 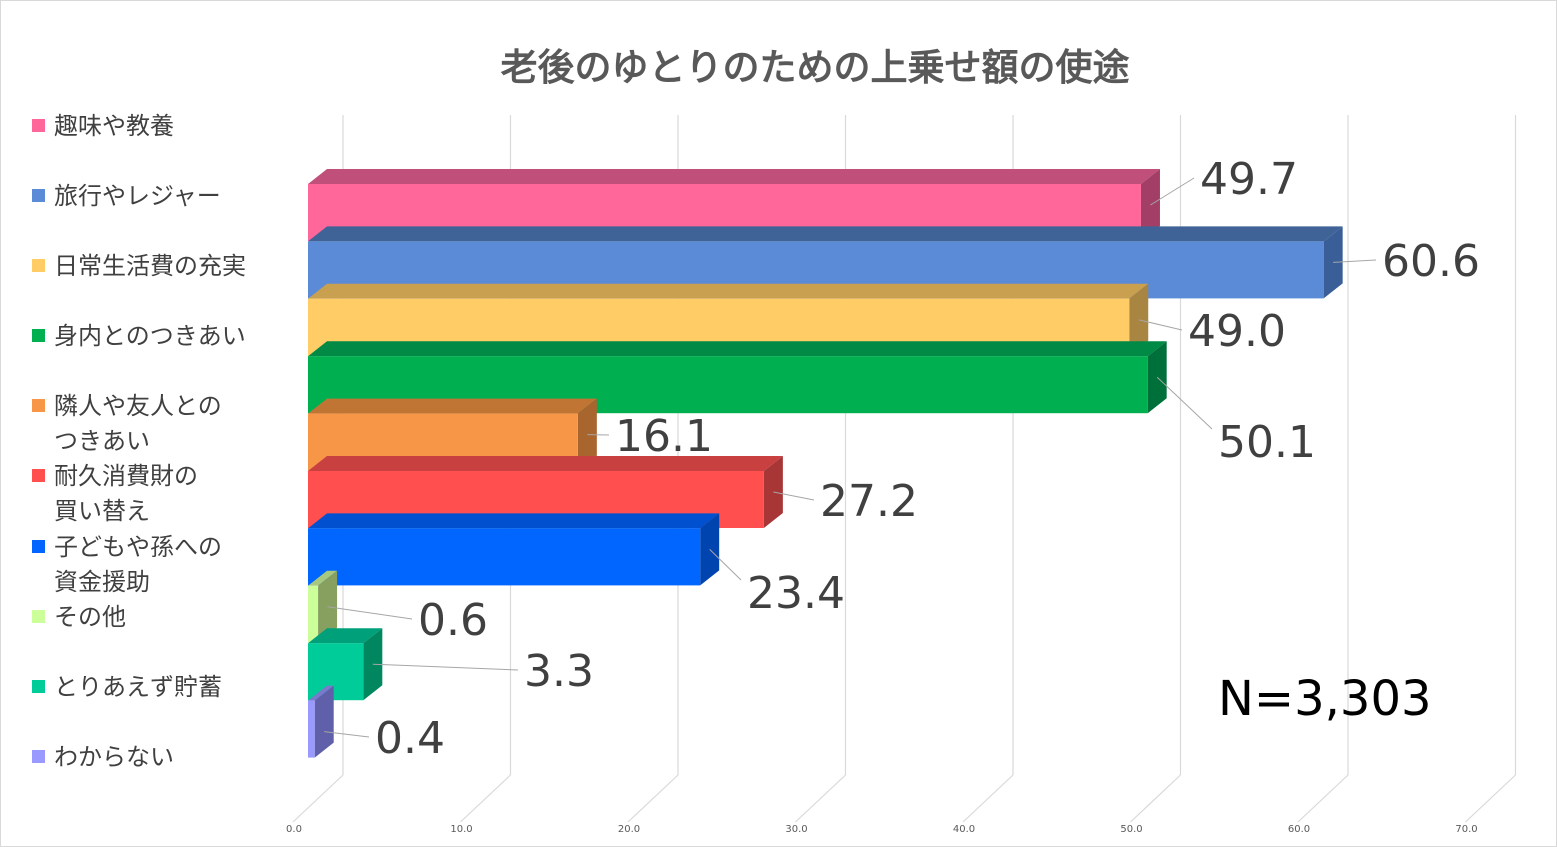 I want to click on x-tick-label: 30.0, so click(x=796, y=829).